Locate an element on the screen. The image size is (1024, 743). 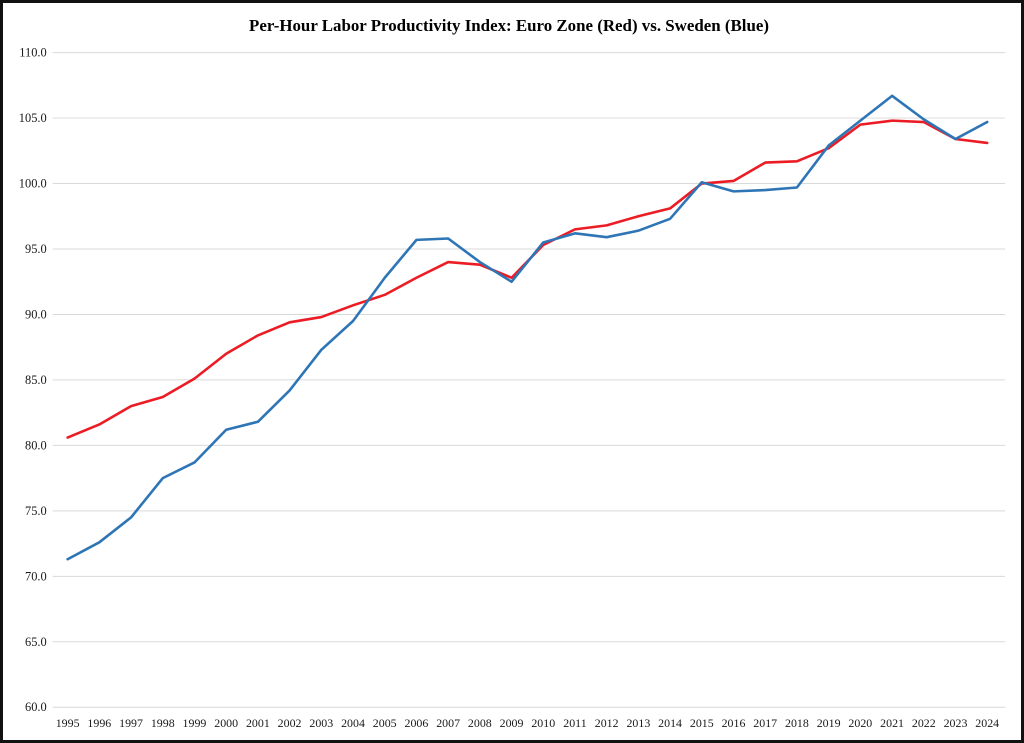
x-axis-tick-label: 1997 is located at coordinates (131, 723).